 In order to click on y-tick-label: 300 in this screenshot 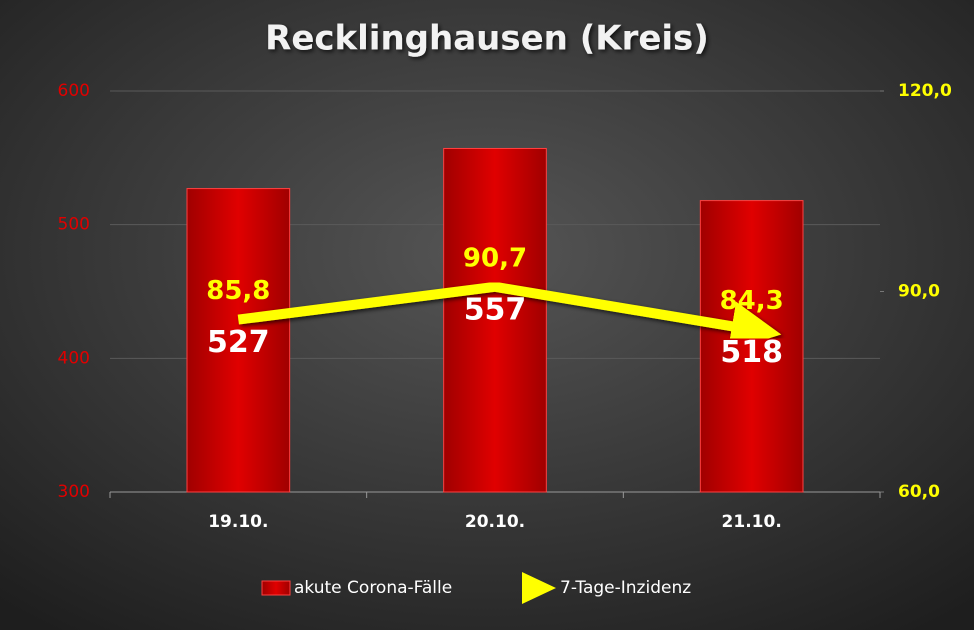, I will do `click(74, 492)`.